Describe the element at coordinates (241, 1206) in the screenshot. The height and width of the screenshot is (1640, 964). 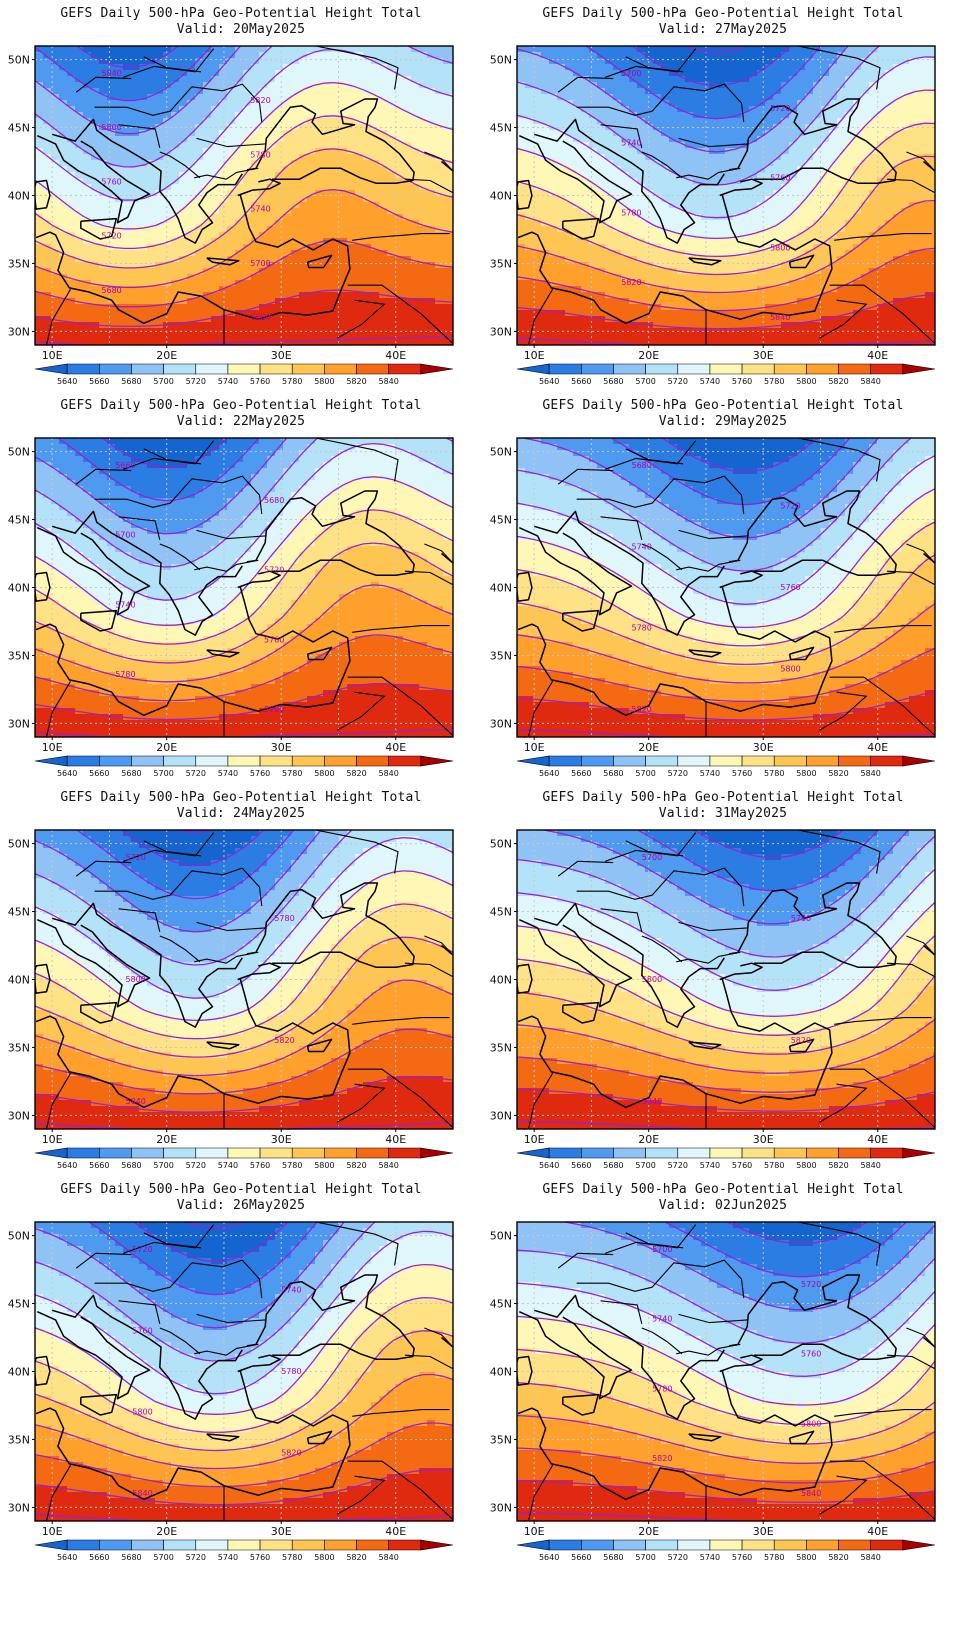
I see `panel-valid-date: Valid: 26May2025` at that location.